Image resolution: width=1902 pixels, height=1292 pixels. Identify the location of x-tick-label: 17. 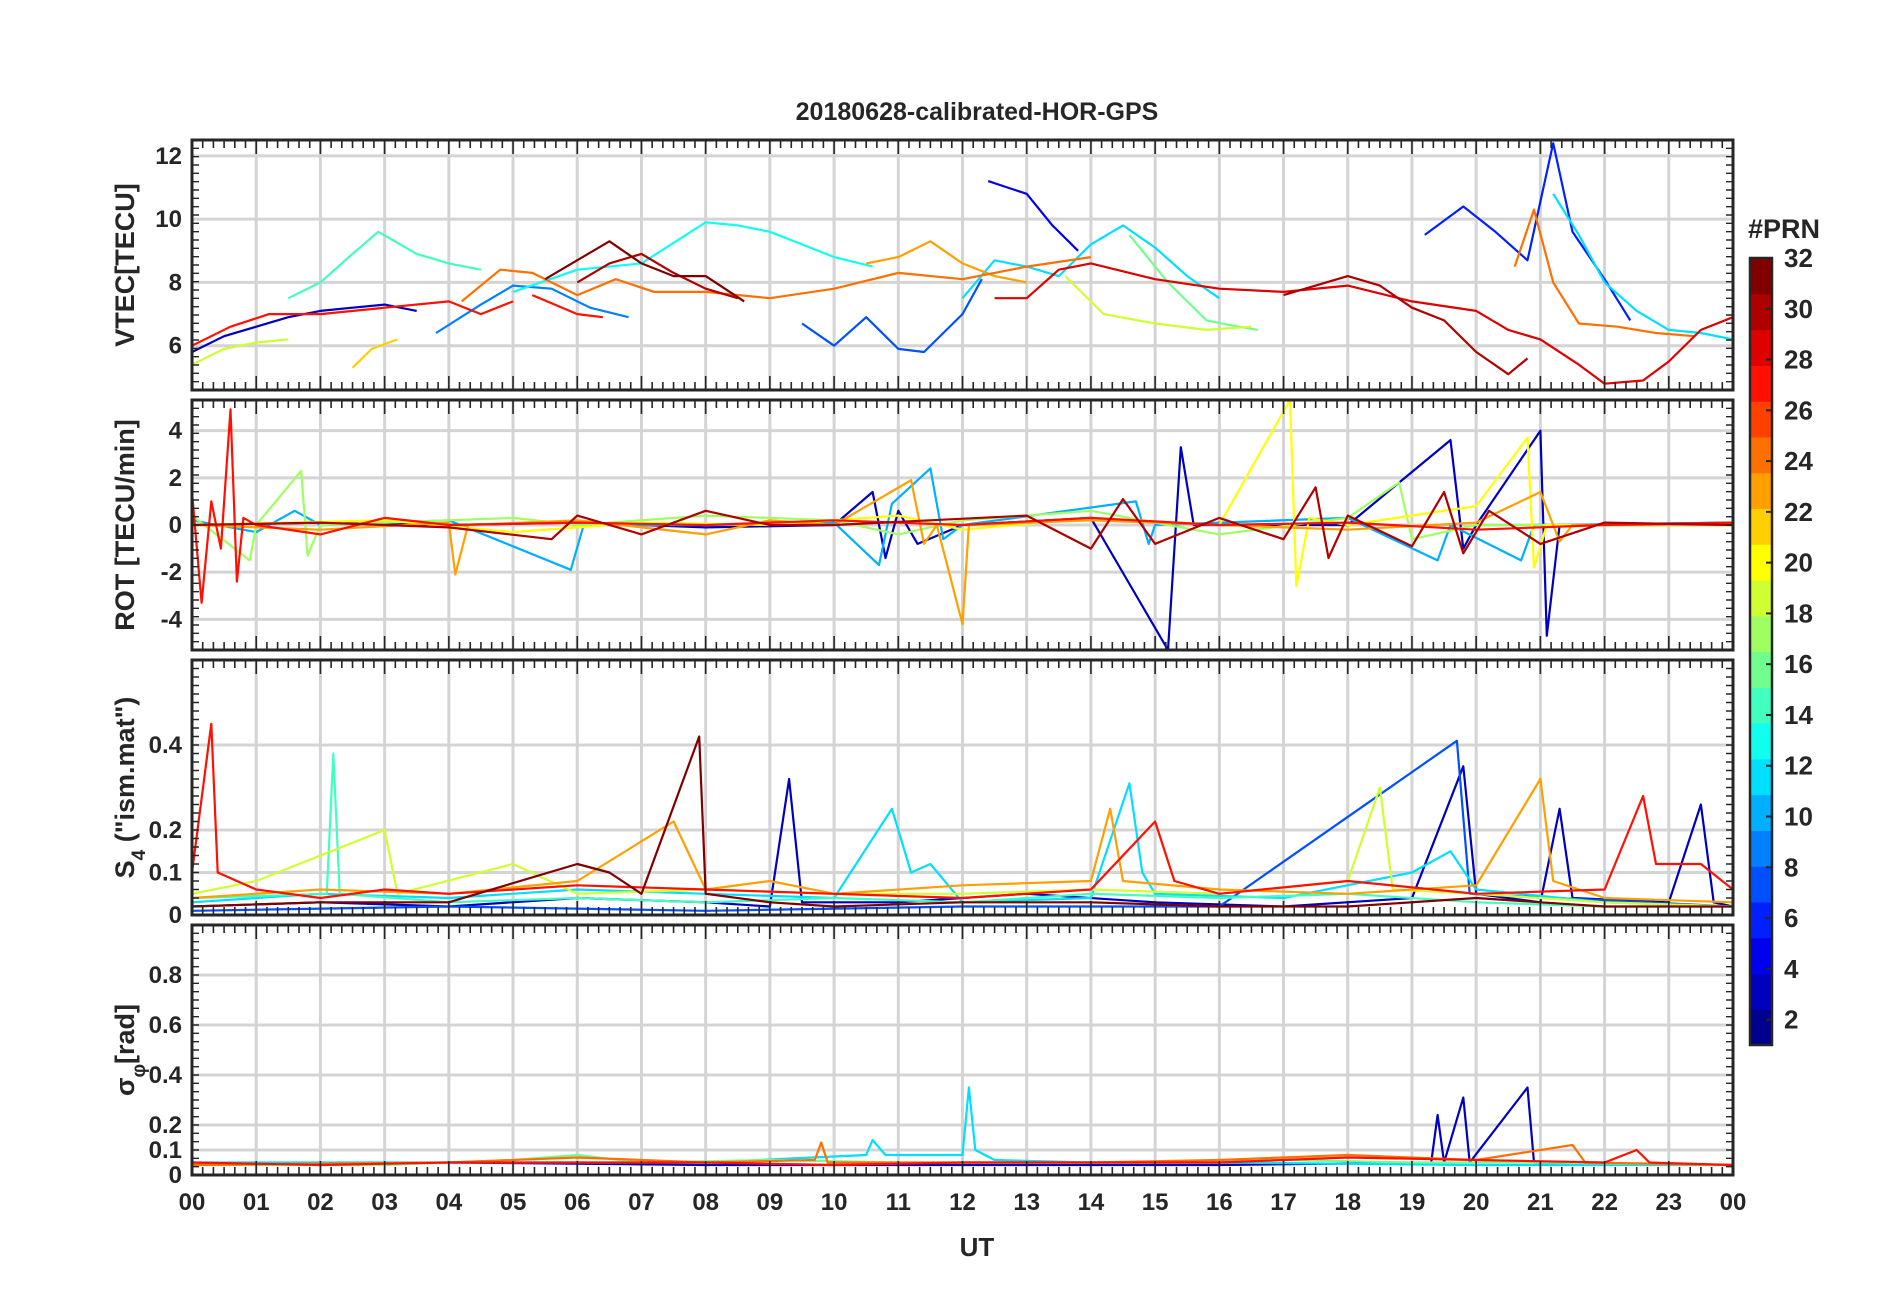
(1283, 1202).